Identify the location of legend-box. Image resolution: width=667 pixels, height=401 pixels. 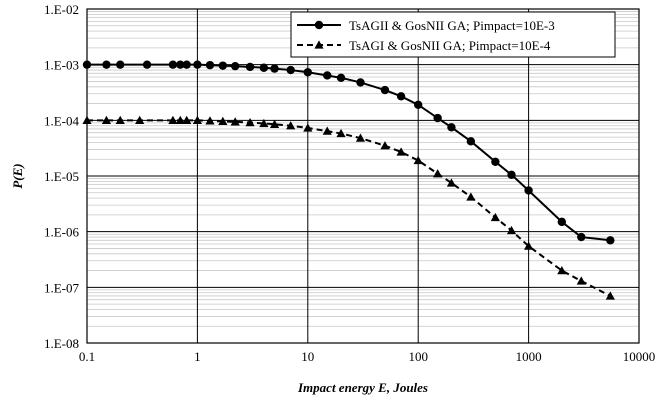
(453, 34).